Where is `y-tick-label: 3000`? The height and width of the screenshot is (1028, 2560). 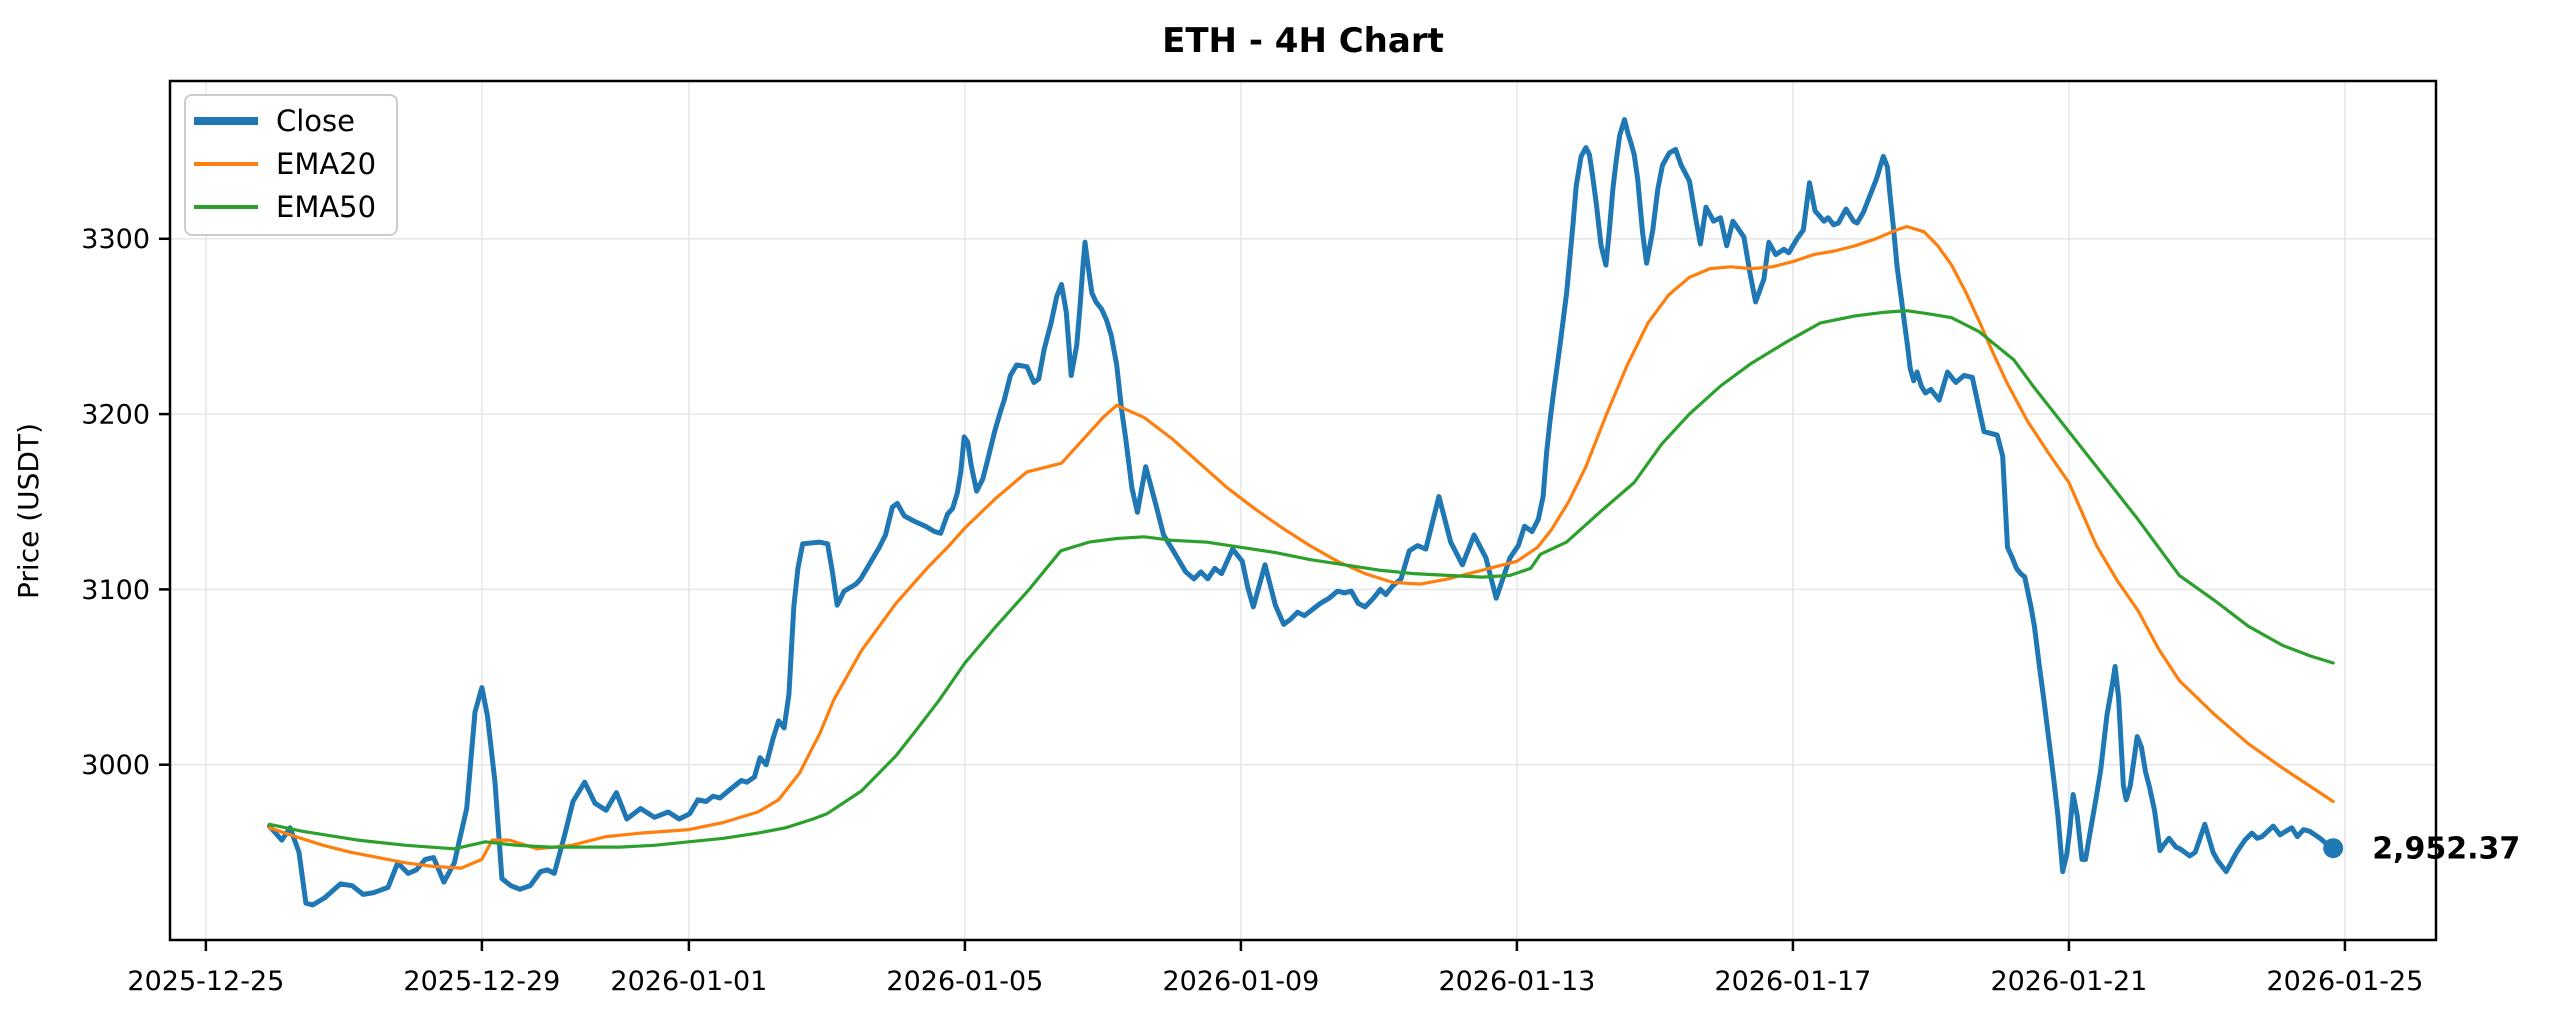
y-tick-label: 3000 is located at coordinates (115, 765).